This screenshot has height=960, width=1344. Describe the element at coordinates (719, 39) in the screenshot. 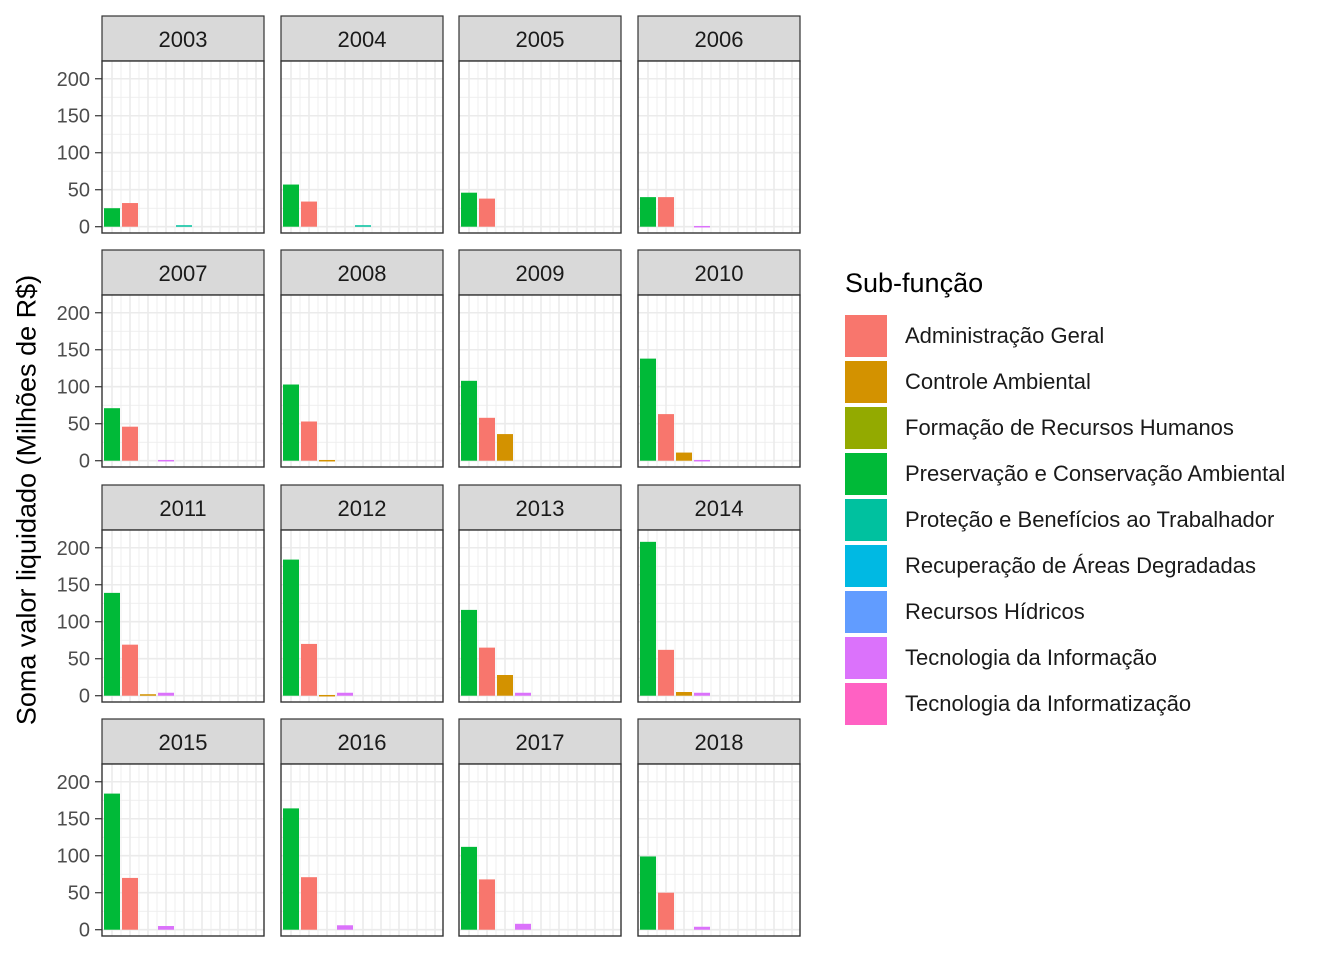

I see `facet-label: 2006` at that location.